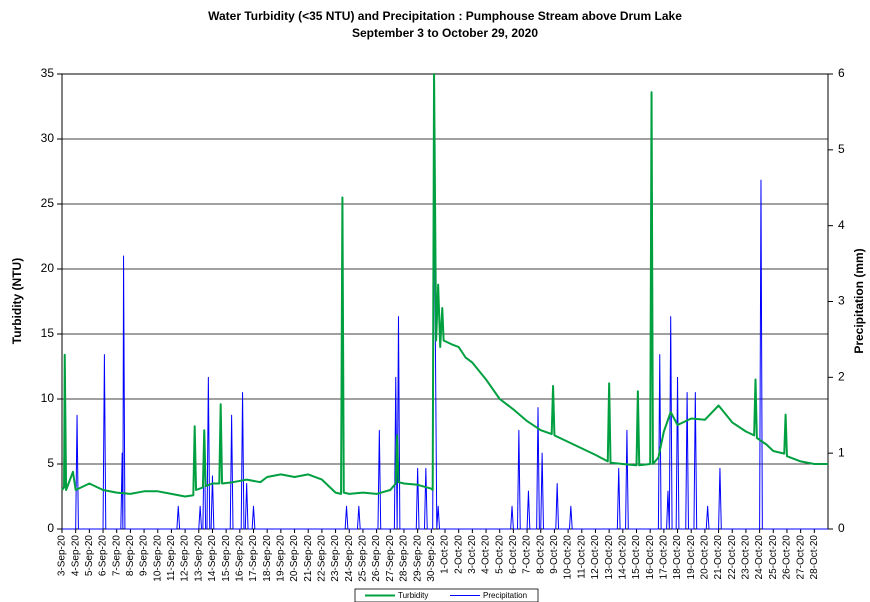 The image size is (870, 602). Describe the element at coordinates (787, 557) in the screenshot. I see `x-tick-label: 26-Oct-20` at that location.